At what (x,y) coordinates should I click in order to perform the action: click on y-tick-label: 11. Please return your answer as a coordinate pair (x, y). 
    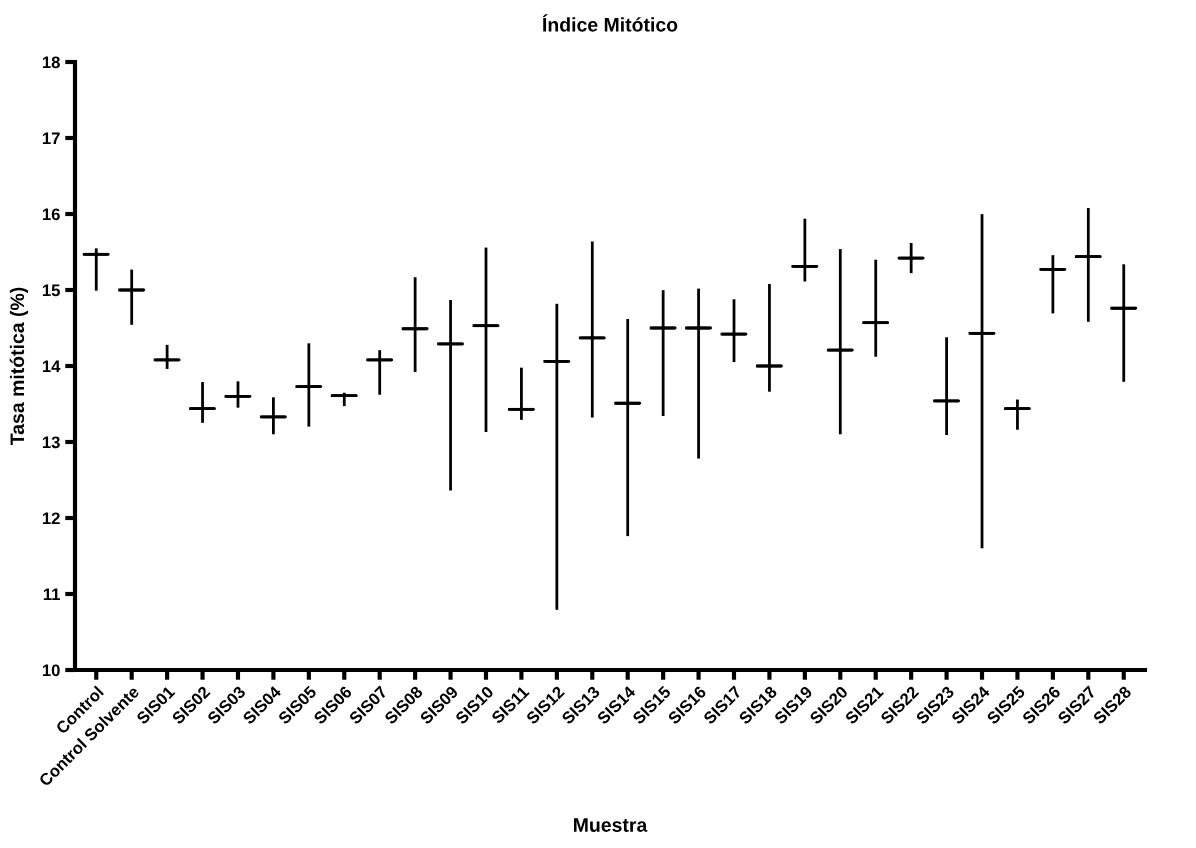
    Looking at the image, I should click on (51, 594).